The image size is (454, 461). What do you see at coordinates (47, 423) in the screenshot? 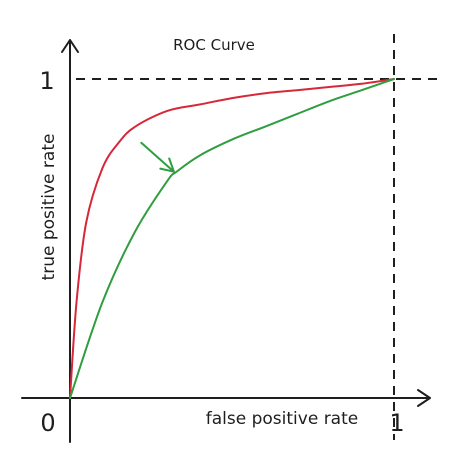
I see `x-tick-label: 0` at bounding box center [47, 423].